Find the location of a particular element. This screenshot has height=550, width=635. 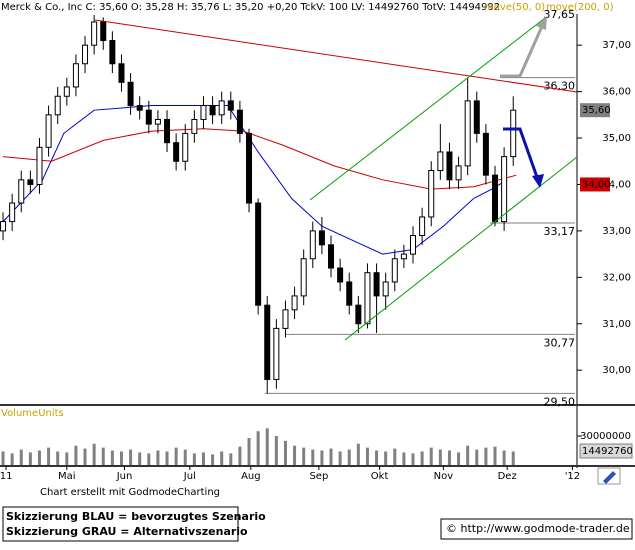

x-tick-label: Sep is located at coordinates (318, 476).